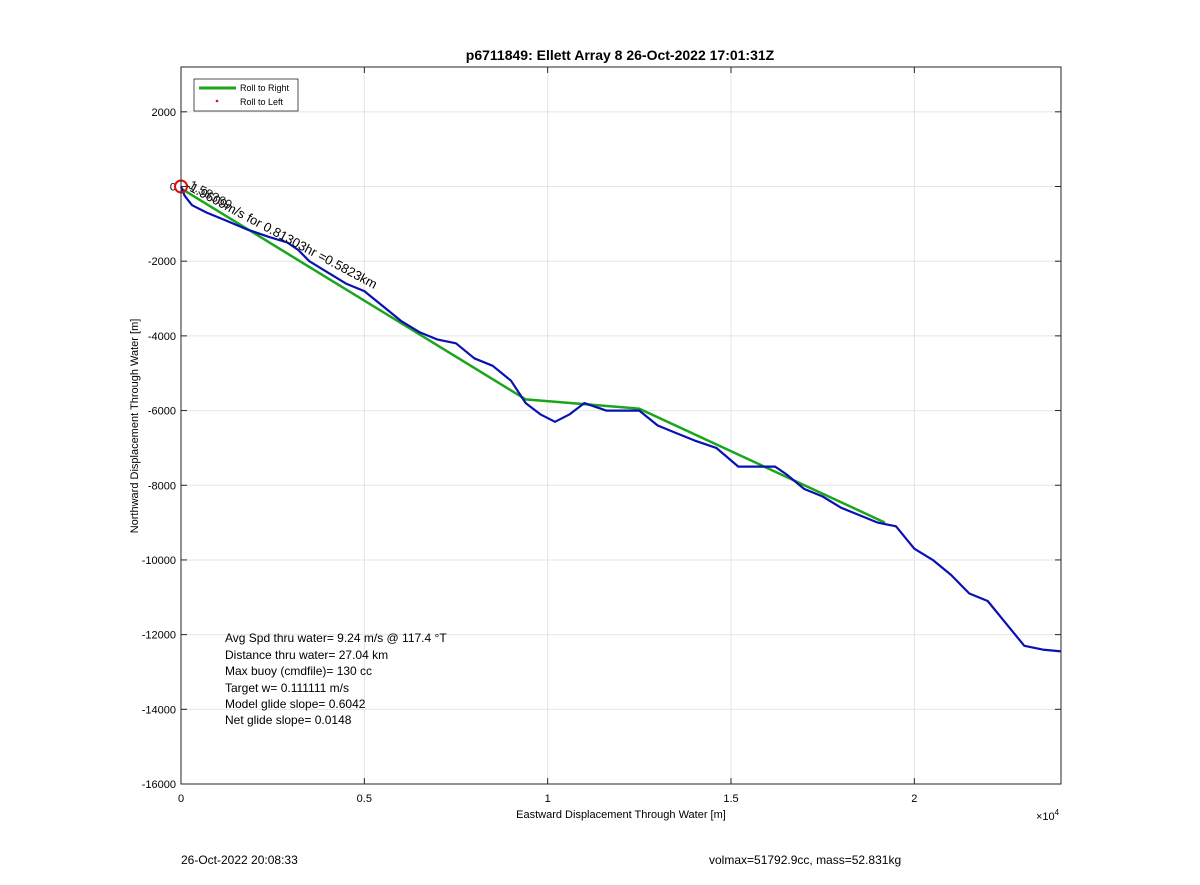 The width and height of the screenshot is (1200, 885). Describe the element at coordinates (288, 720) in the screenshot. I see `stat-net-glide: Net glide slope= 0.0148` at that location.